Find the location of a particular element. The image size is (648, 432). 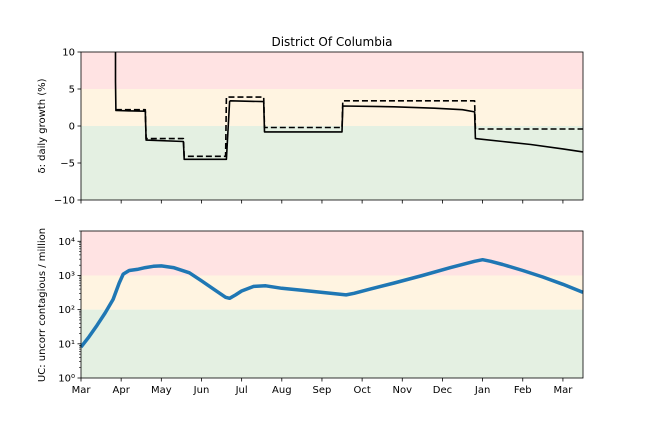

contagious-y-axis-label: UC: uncorr contagious / million is located at coordinates (42, 305).